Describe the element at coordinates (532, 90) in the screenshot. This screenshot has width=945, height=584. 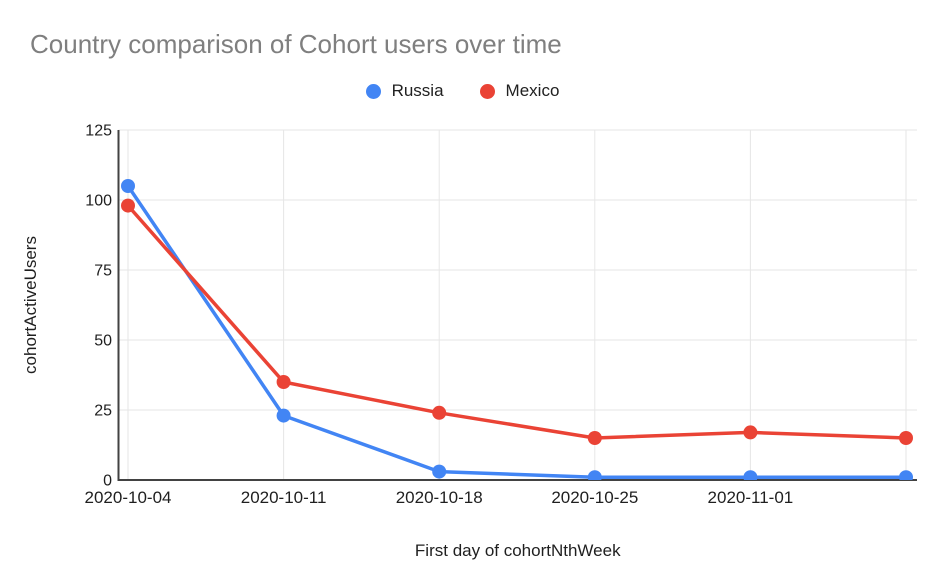
I see `legend-label: Mexico` at that location.